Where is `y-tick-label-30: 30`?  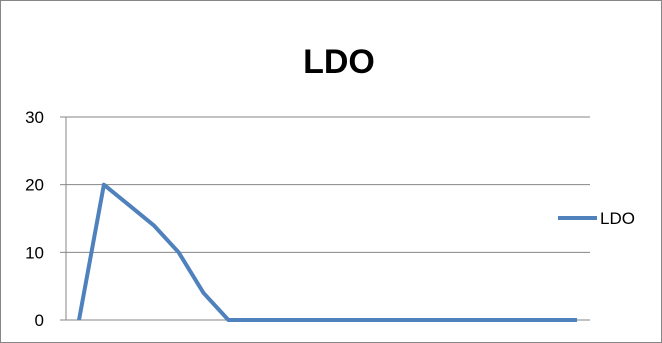
y-tick-label-30: 30 is located at coordinates (34, 117).